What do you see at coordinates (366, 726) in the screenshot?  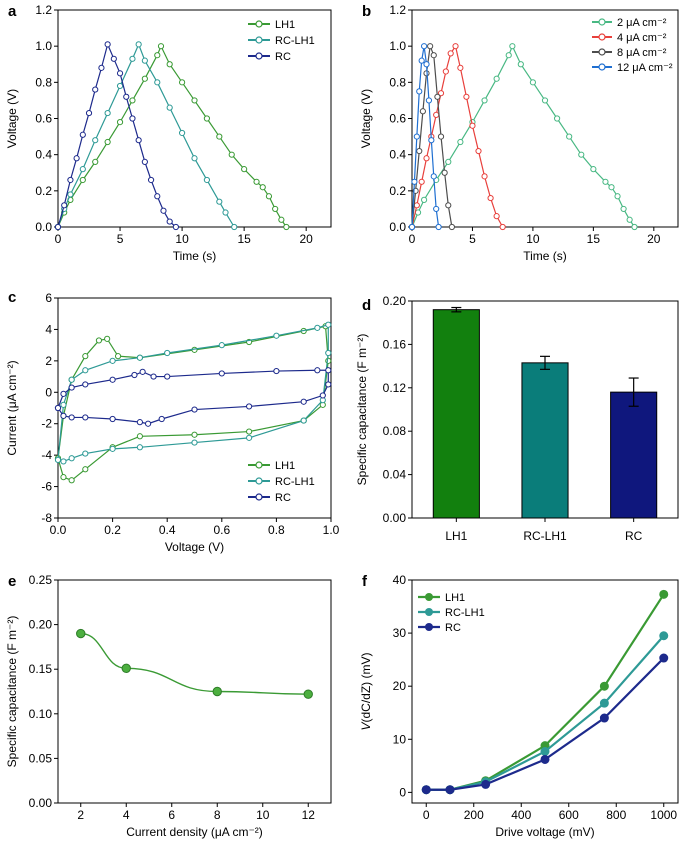 I see `y-axis-label-italic: V` at bounding box center [366, 726].